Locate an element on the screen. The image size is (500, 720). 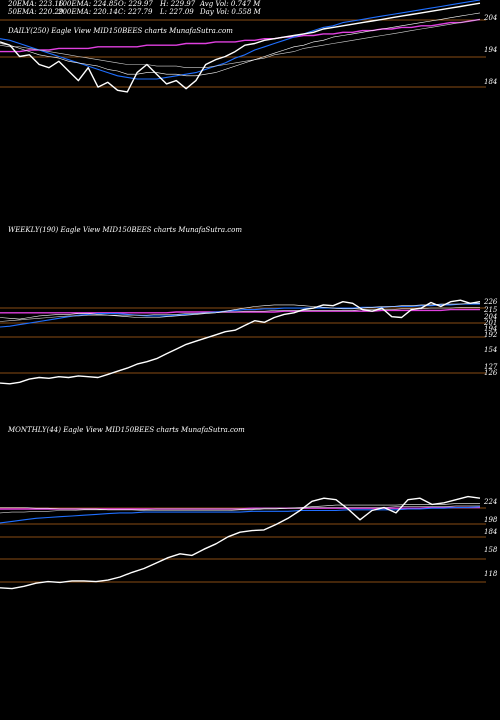
y-tick-label: 126 is located at coordinates (491, 373).